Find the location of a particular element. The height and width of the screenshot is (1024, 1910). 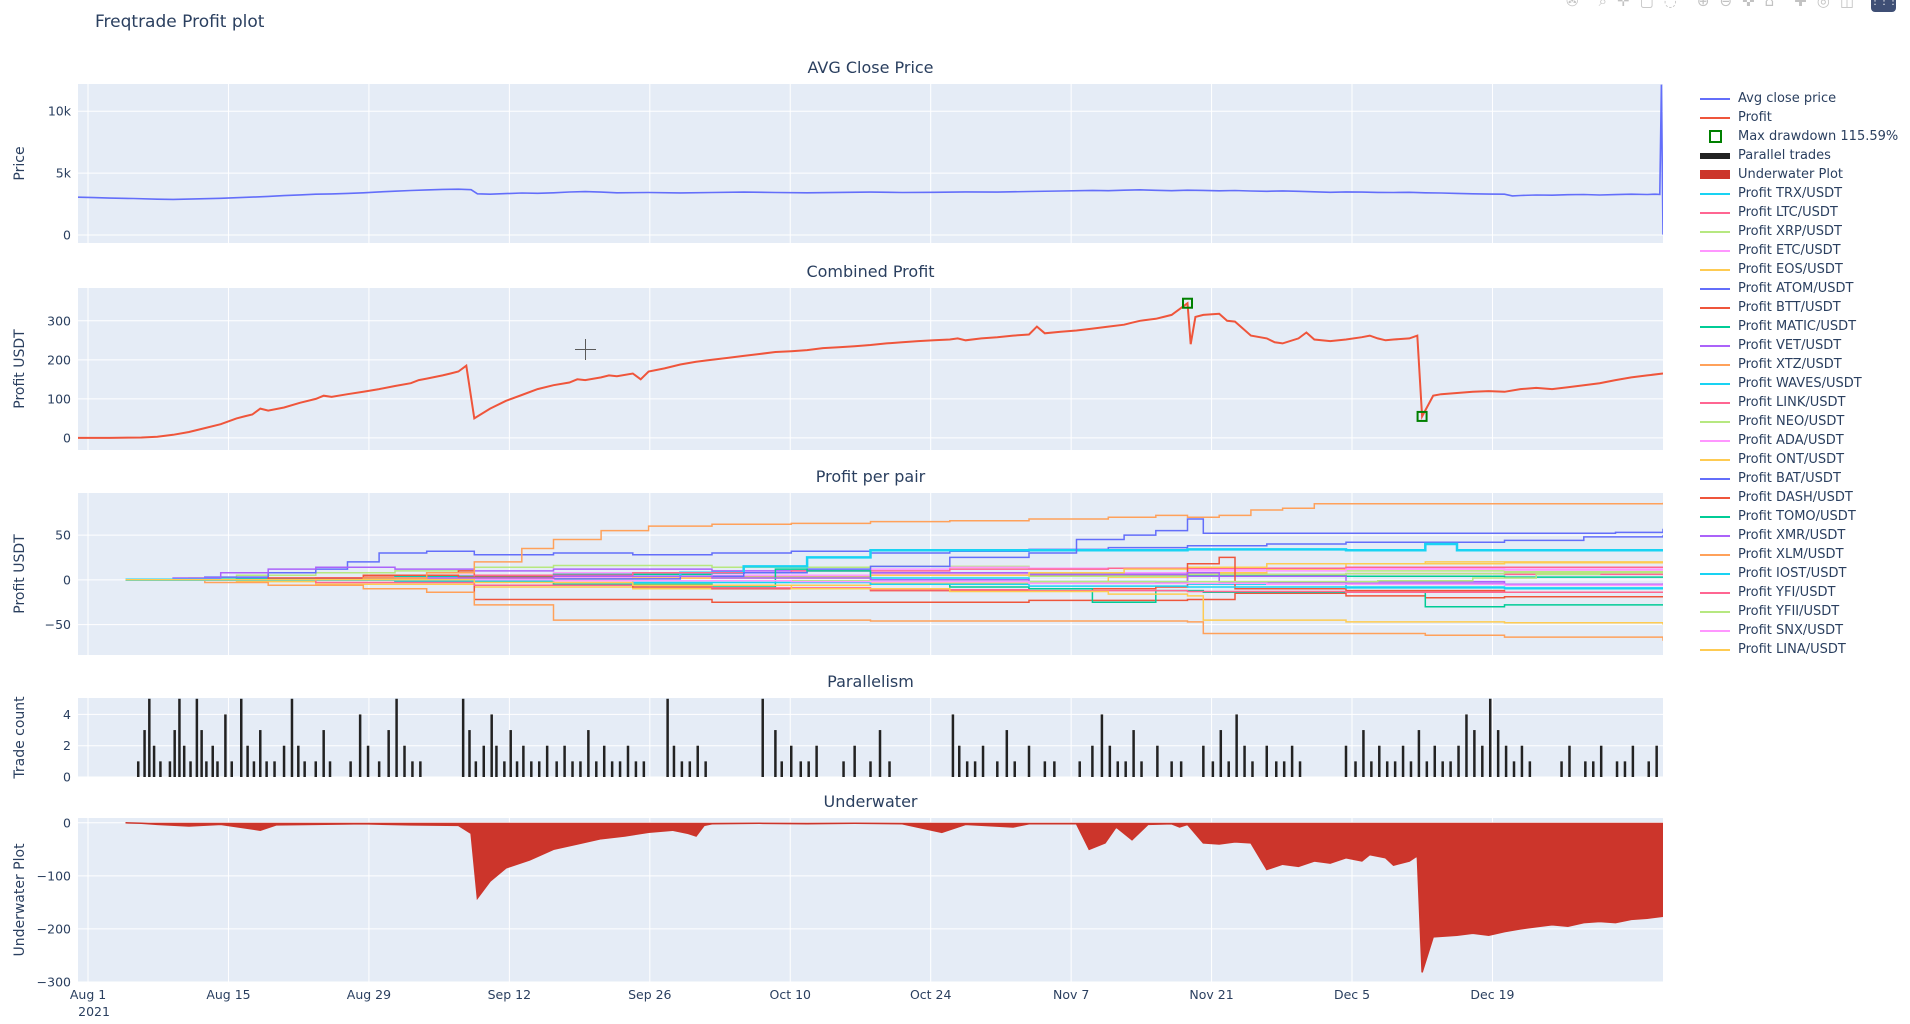

legend-item-profit-lina-usdt: Profit LINA/USDT is located at coordinates (1799, 649).